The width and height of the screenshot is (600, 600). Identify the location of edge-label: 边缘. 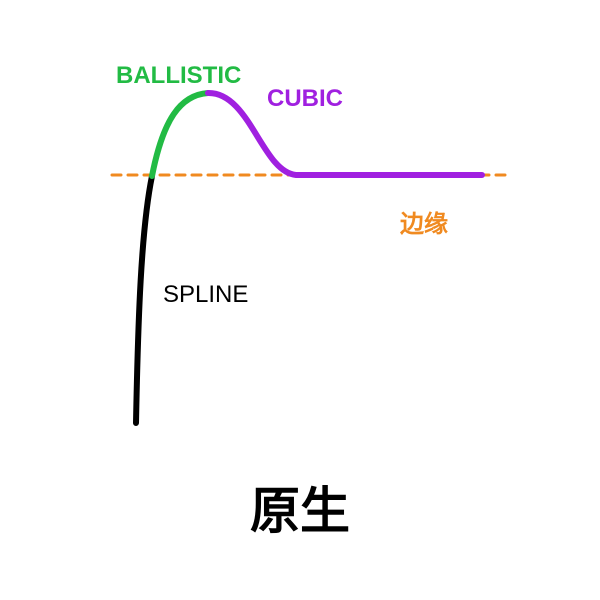
(424, 224).